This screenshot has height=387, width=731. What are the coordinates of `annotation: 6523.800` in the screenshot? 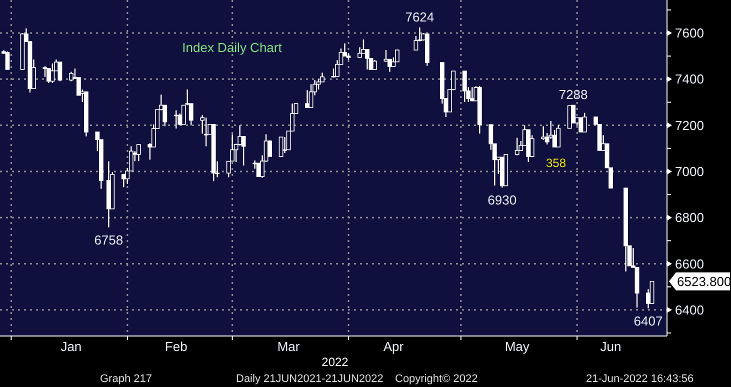 It's located at (704, 281).